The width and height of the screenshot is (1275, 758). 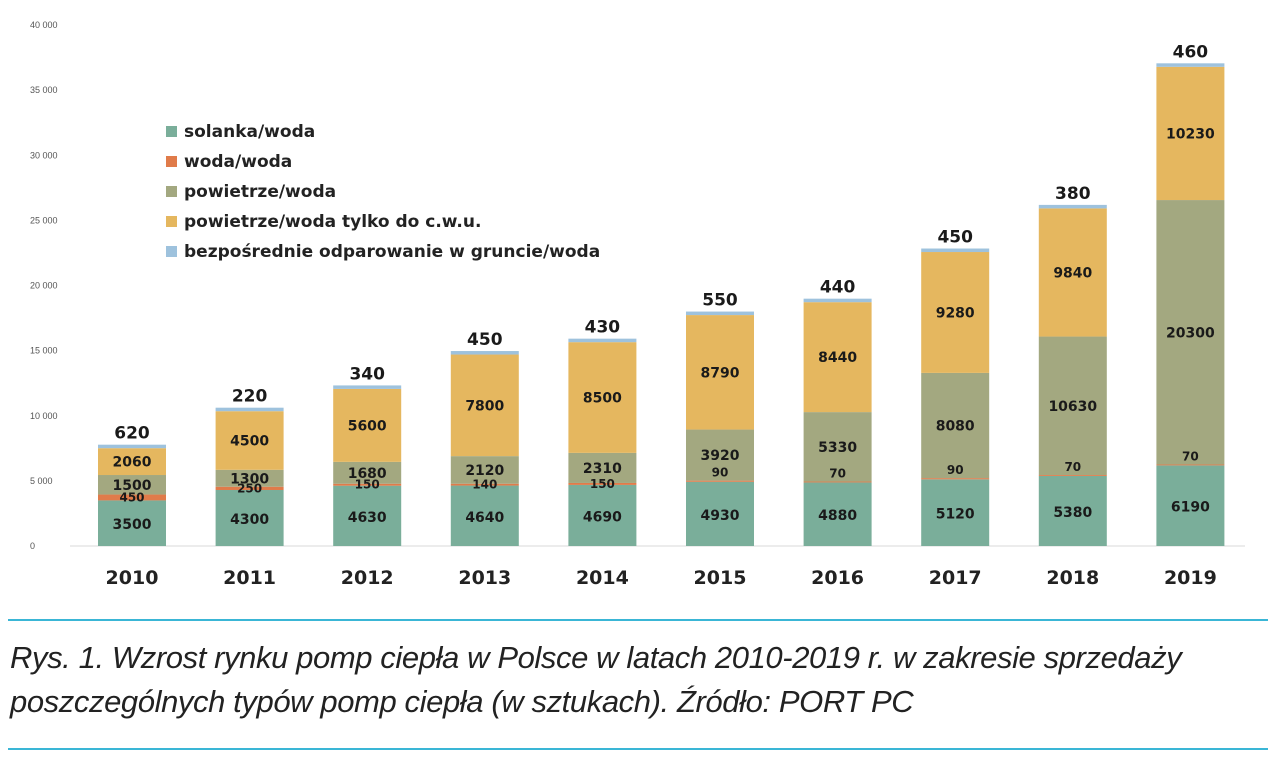 I want to click on data-label: 460, so click(x=1191, y=52).